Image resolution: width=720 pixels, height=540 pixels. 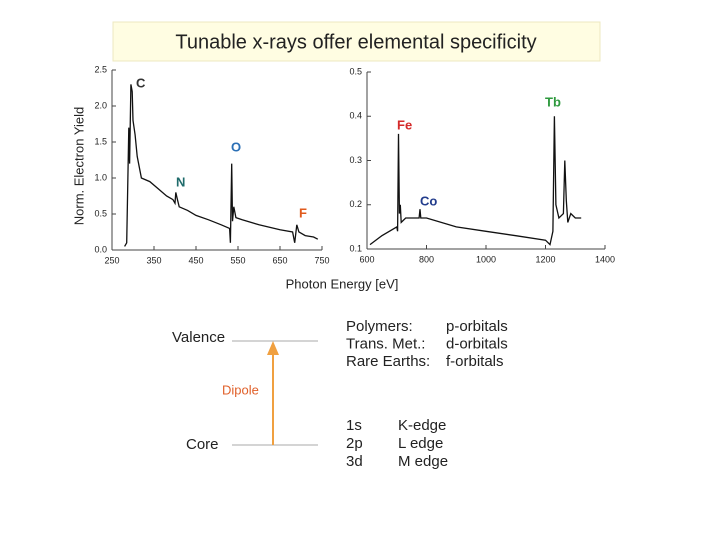 What do you see at coordinates (404, 124) in the screenshot?
I see `element-label: Fe` at bounding box center [404, 124].